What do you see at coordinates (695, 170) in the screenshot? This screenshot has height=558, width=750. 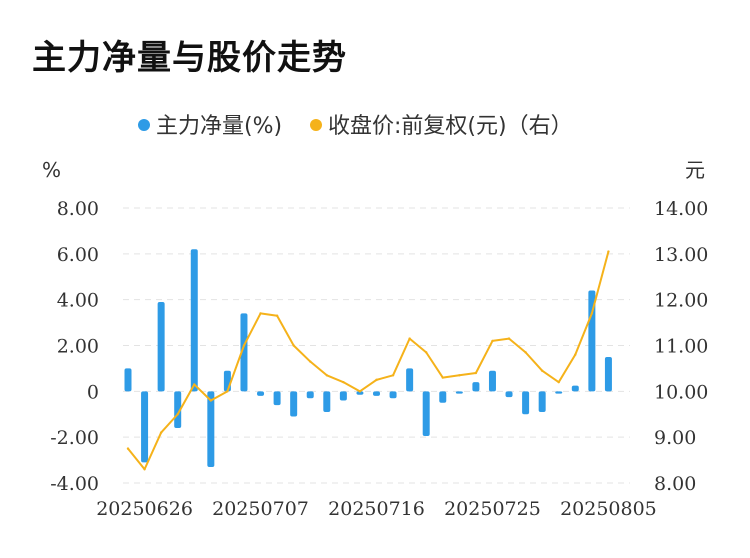 I see `right-axis-unit: 元` at bounding box center [695, 170].